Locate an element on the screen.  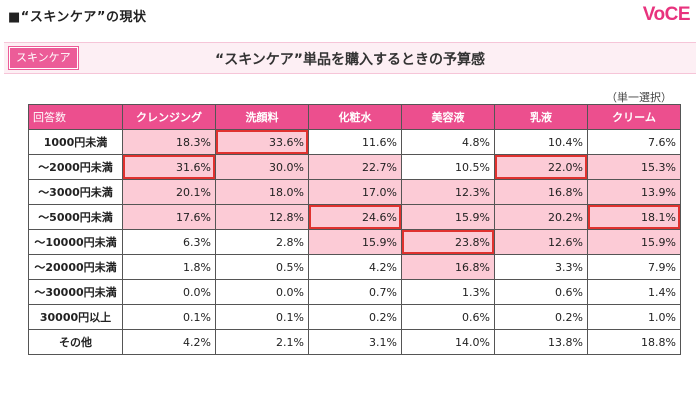
table-row: 30000円以上 0.1% 0.1% 0.2% 0.6% 0.2% 1.0% is located at coordinates (354, 317).